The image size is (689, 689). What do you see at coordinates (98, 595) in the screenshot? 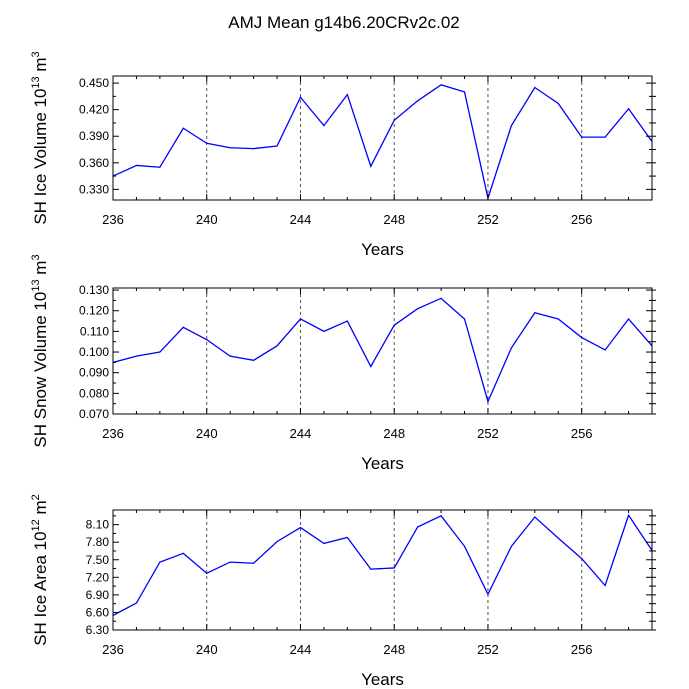
I see `panel-3-y-tick-label: 6.90` at bounding box center [98, 595].